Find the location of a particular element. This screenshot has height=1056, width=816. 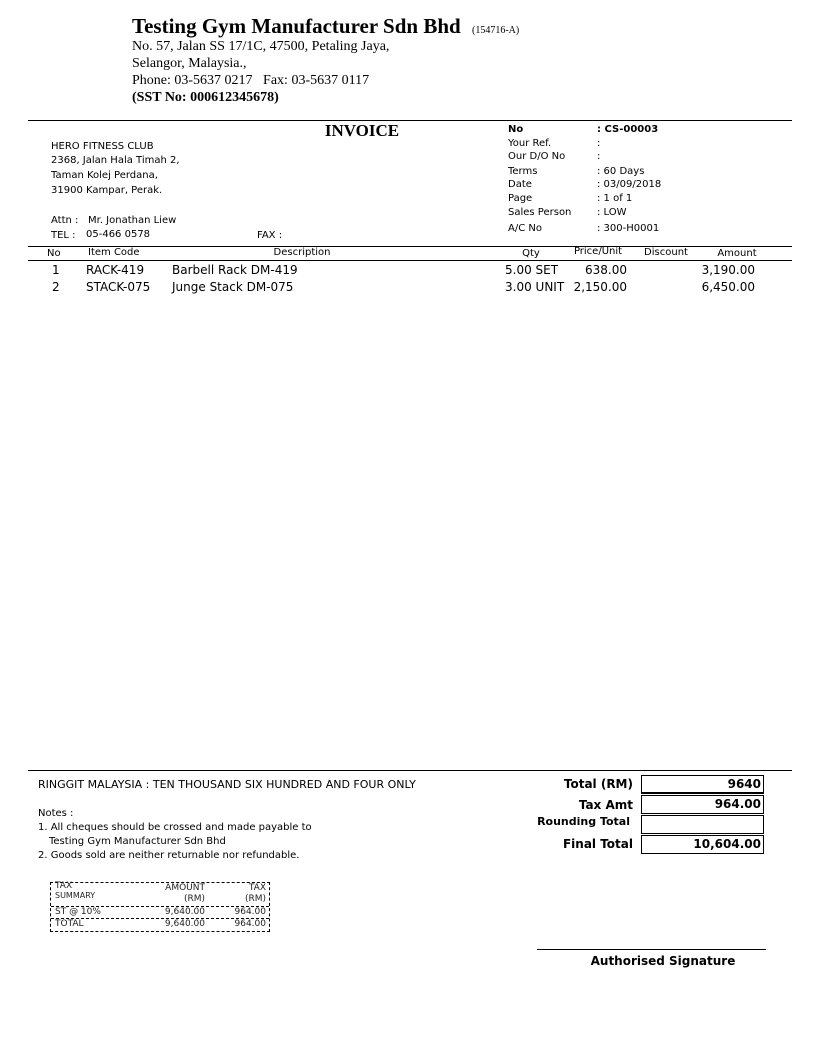

col-item-code: Item Code is located at coordinates (114, 252).